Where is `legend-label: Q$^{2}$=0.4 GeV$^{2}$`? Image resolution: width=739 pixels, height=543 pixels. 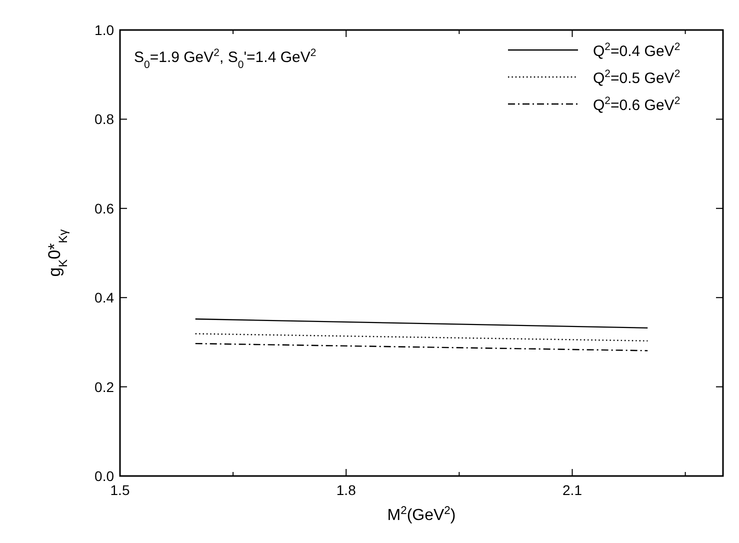 legend-label: Q$^{2}$=0.4 GeV$^{2}$ is located at coordinates (636, 50).